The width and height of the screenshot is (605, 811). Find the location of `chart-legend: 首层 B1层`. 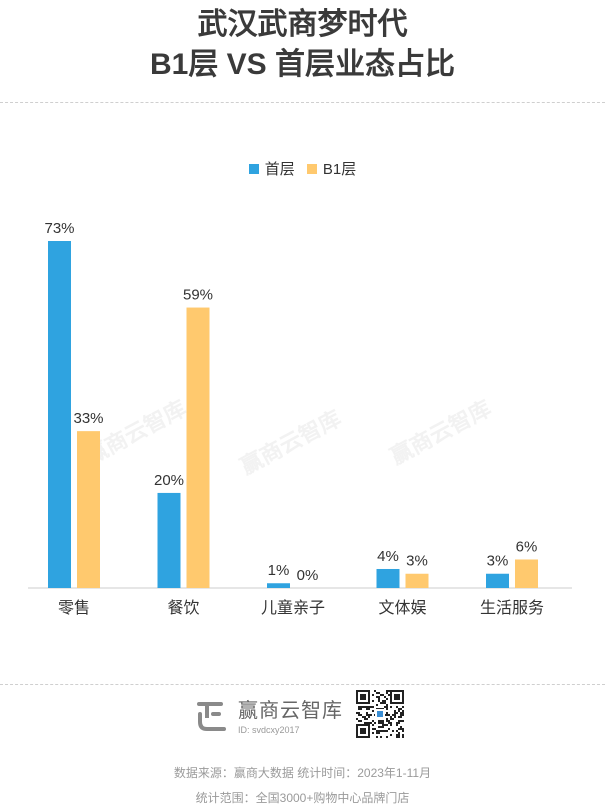

chart-legend: 首层 B1层 is located at coordinates (302, 168).